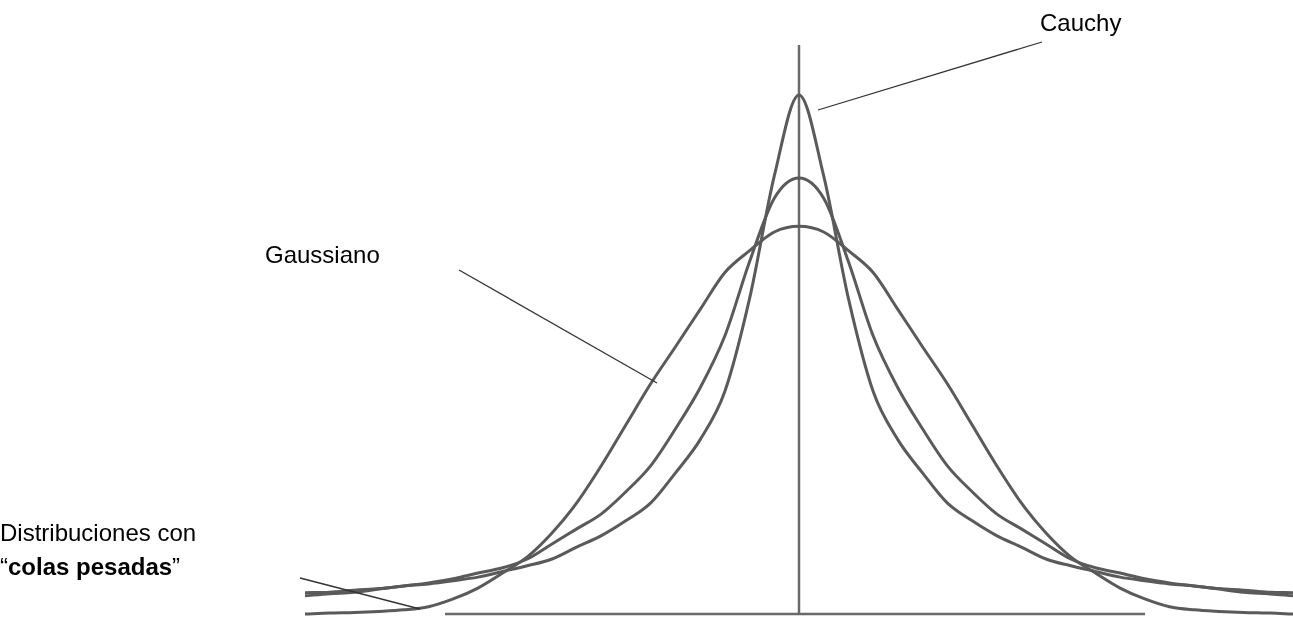 This screenshot has width=1293, height=620. I want to click on annotation: Gaussiano, so click(322, 254).